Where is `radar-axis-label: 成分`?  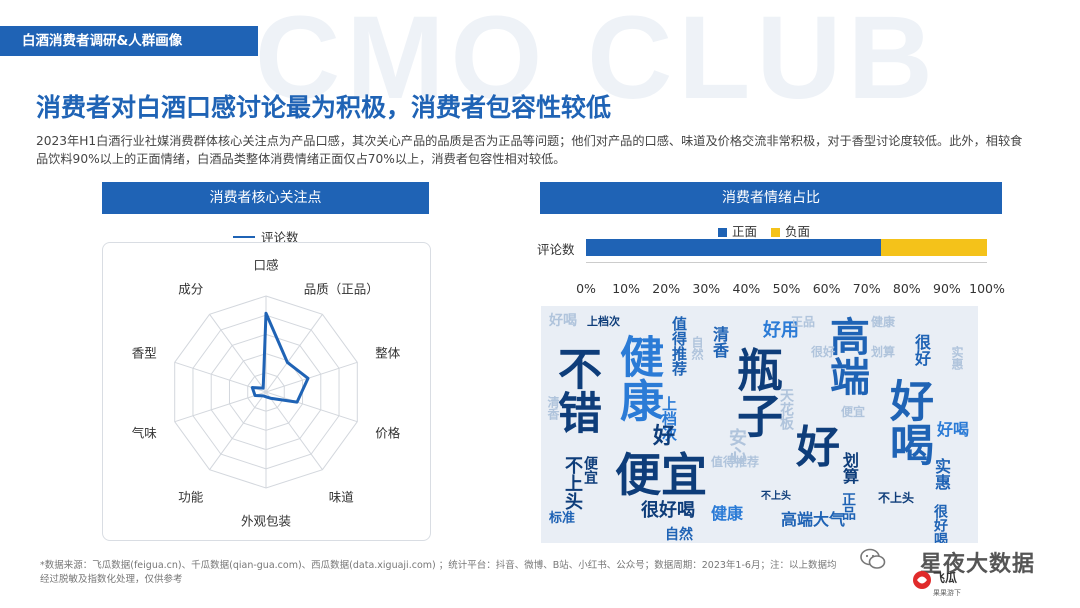 radar-axis-label: 成分 is located at coordinates (191, 289).